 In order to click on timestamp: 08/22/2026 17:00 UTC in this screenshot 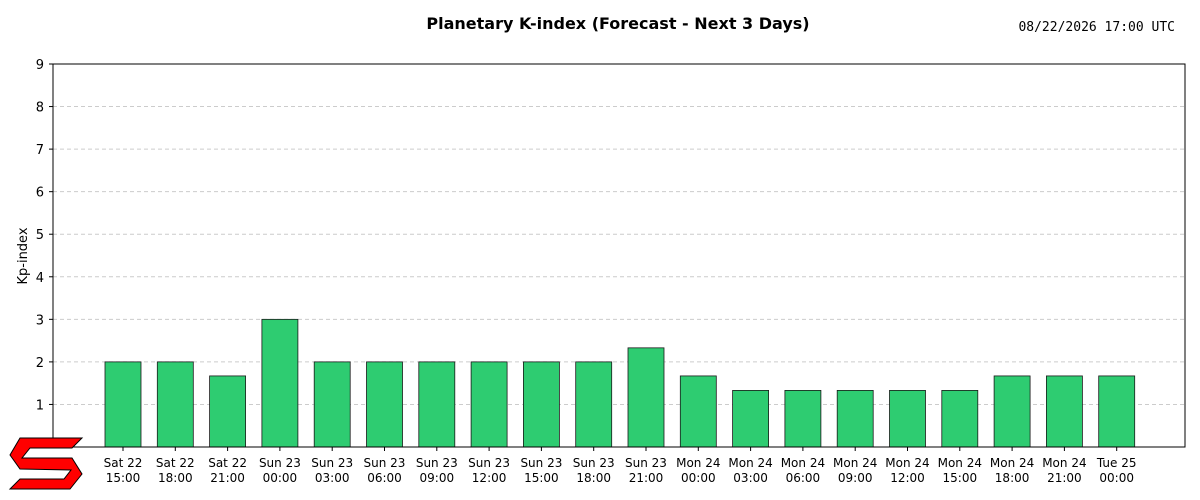, I will do `click(1096, 27)`.